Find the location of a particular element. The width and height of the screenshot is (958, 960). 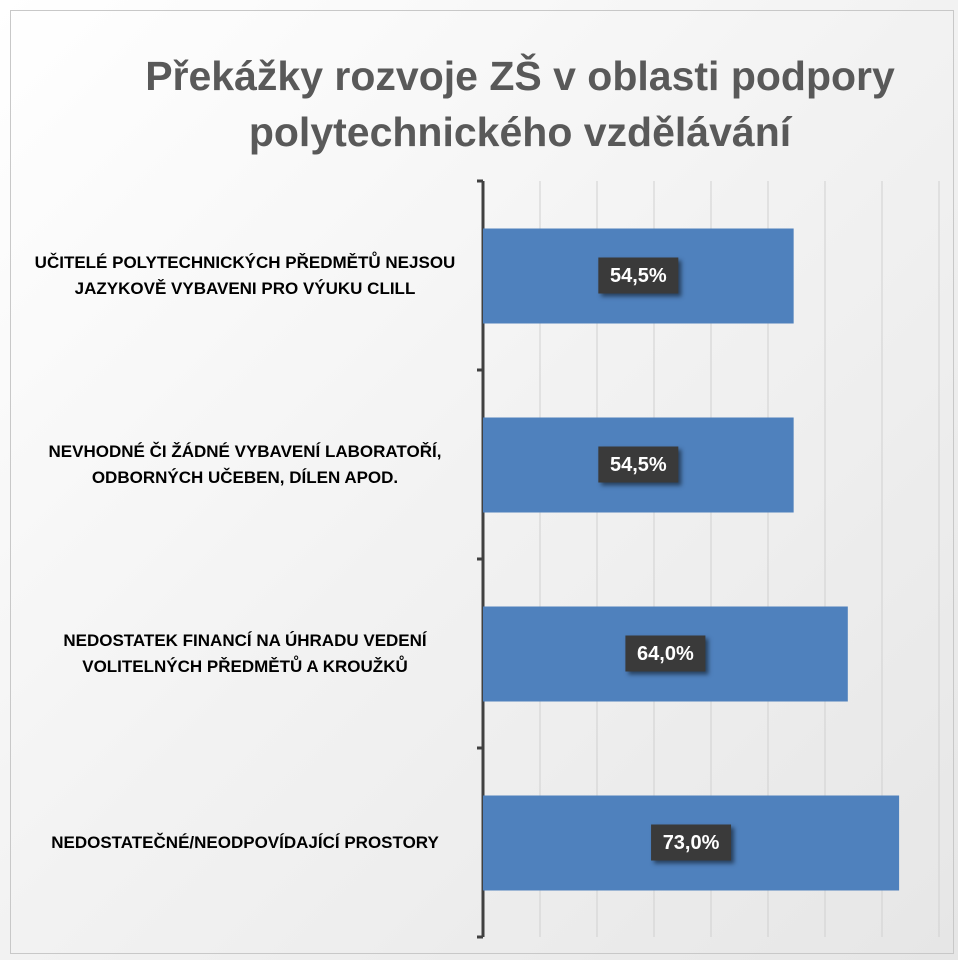

value-label: 73,0% is located at coordinates (691, 843).